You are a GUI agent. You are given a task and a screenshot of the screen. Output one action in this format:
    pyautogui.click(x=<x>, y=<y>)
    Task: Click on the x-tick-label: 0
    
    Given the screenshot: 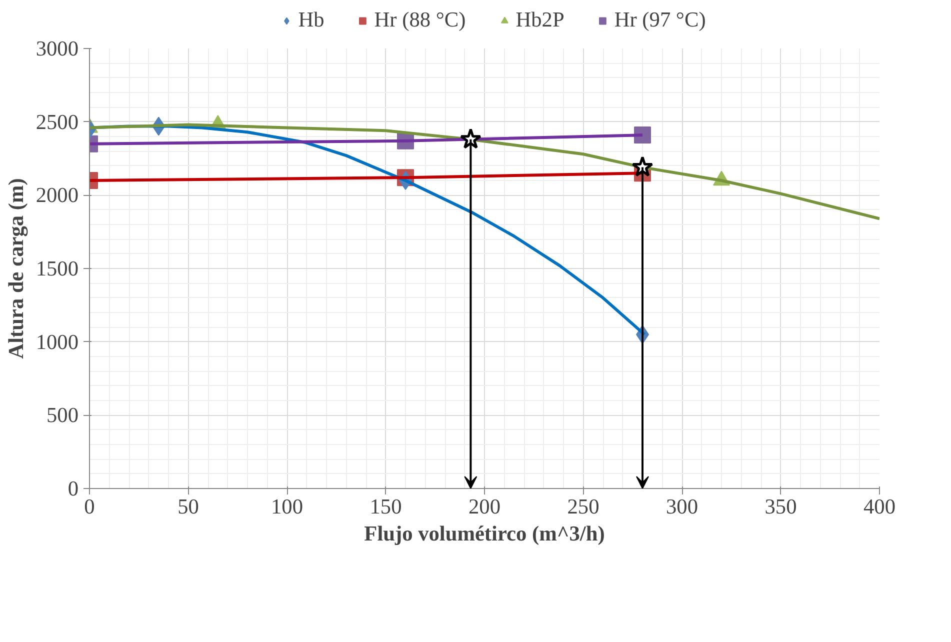 What is the action you would take?
    pyautogui.click(x=89, y=506)
    